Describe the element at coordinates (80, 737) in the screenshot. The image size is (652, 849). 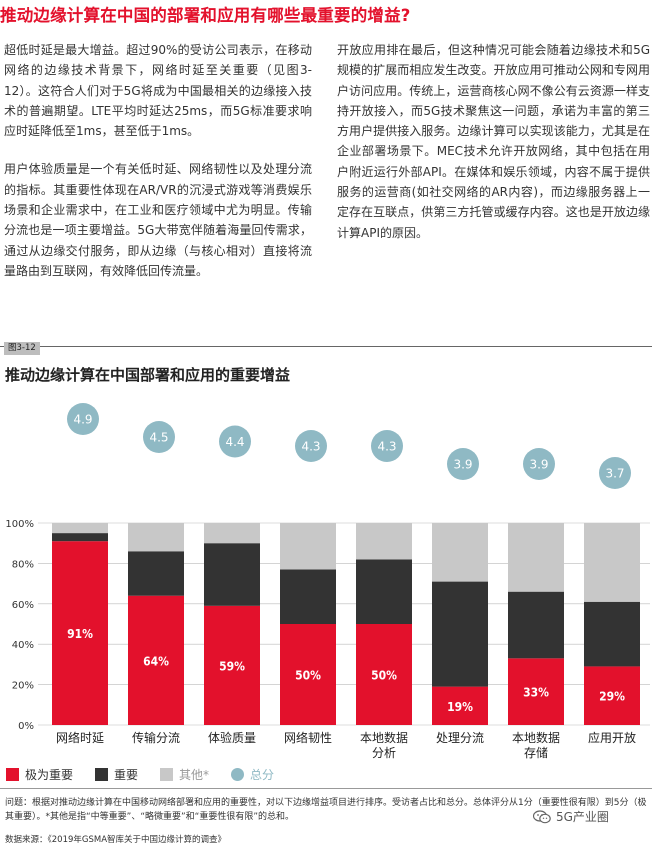
I see `x-tick-label: 网络时延` at that location.